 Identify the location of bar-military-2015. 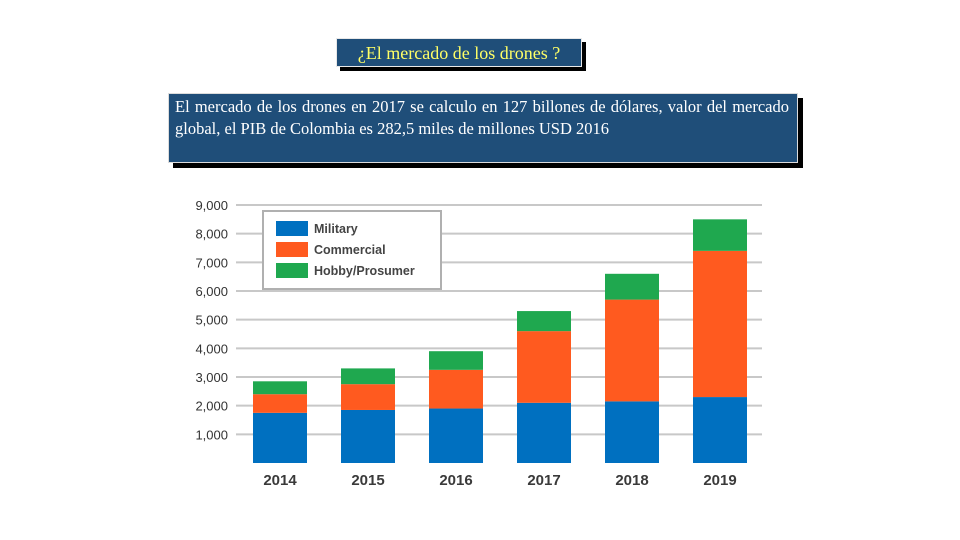
(368, 436).